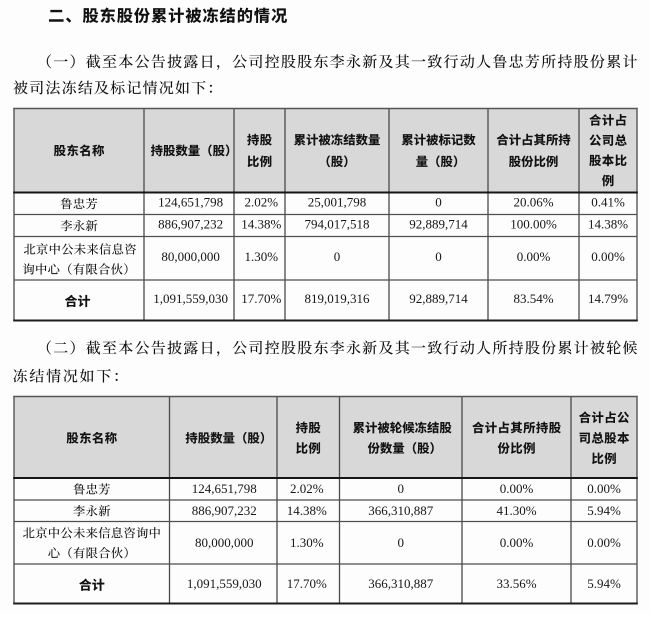  Describe the element at coordinates (533, 202) in the screenshot. I see `svg-text: 20.06%` at that location.